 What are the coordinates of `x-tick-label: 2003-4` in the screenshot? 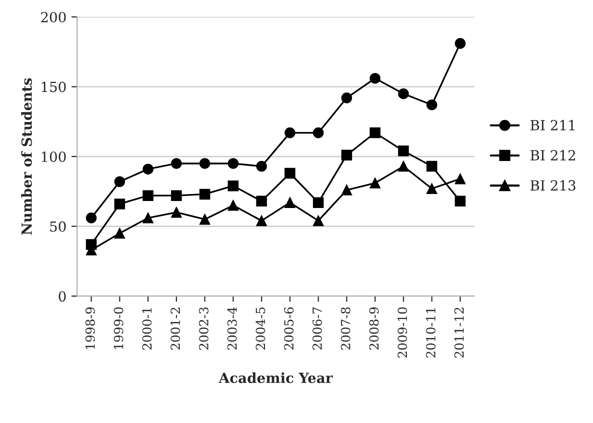 It's located at (232, 328).